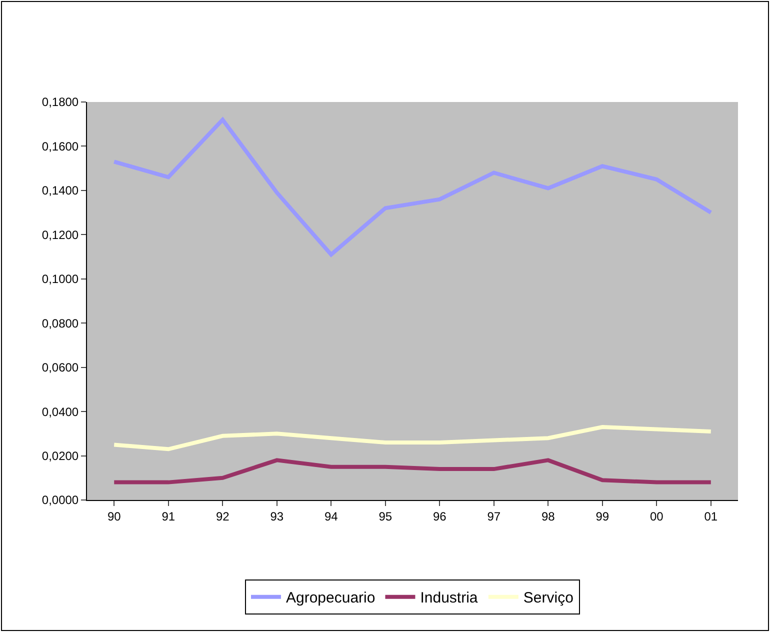 This screenshot has width=770, height=632. Describe the element at coordinates (385, 516) in the screenshot. I see `x-tick-label: 95` at that location.